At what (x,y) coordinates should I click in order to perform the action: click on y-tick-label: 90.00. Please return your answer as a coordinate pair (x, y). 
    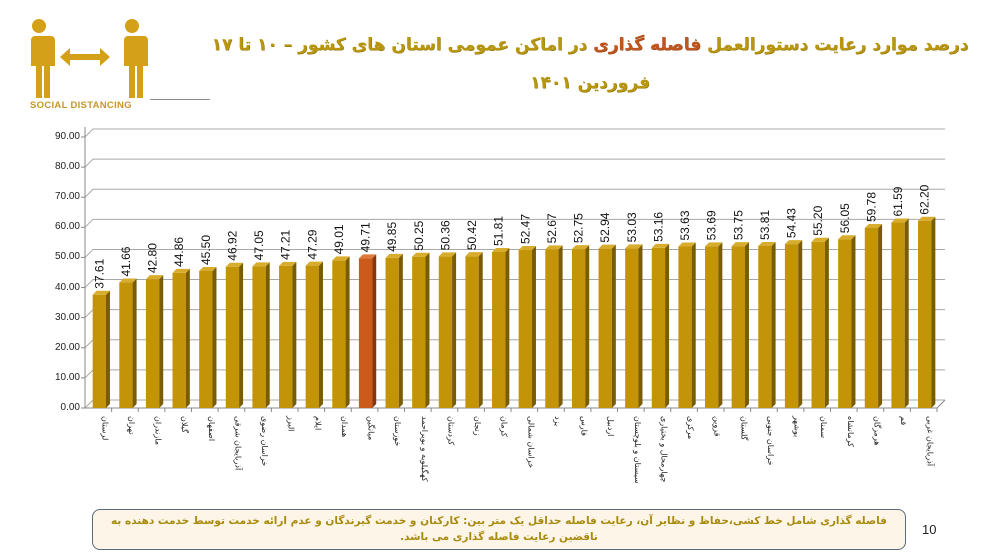
    Looking at the image, I should click on (67, 136).